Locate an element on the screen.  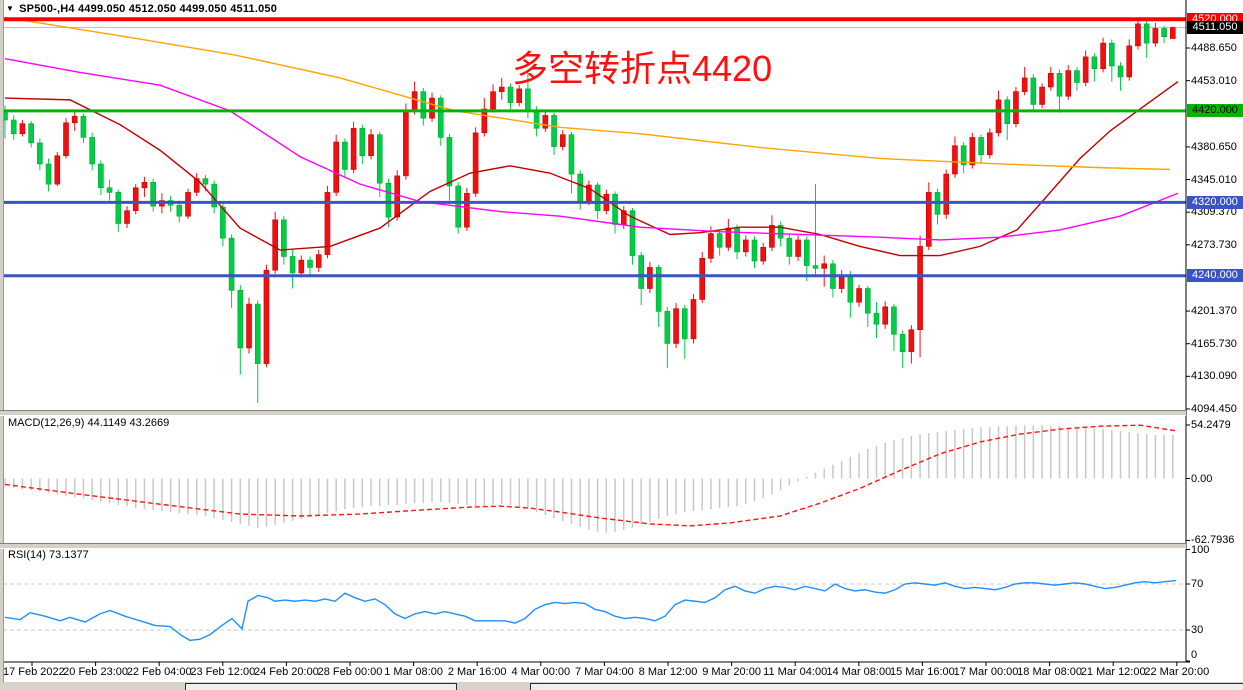
rsi-line is located at coordinates (590, 610).